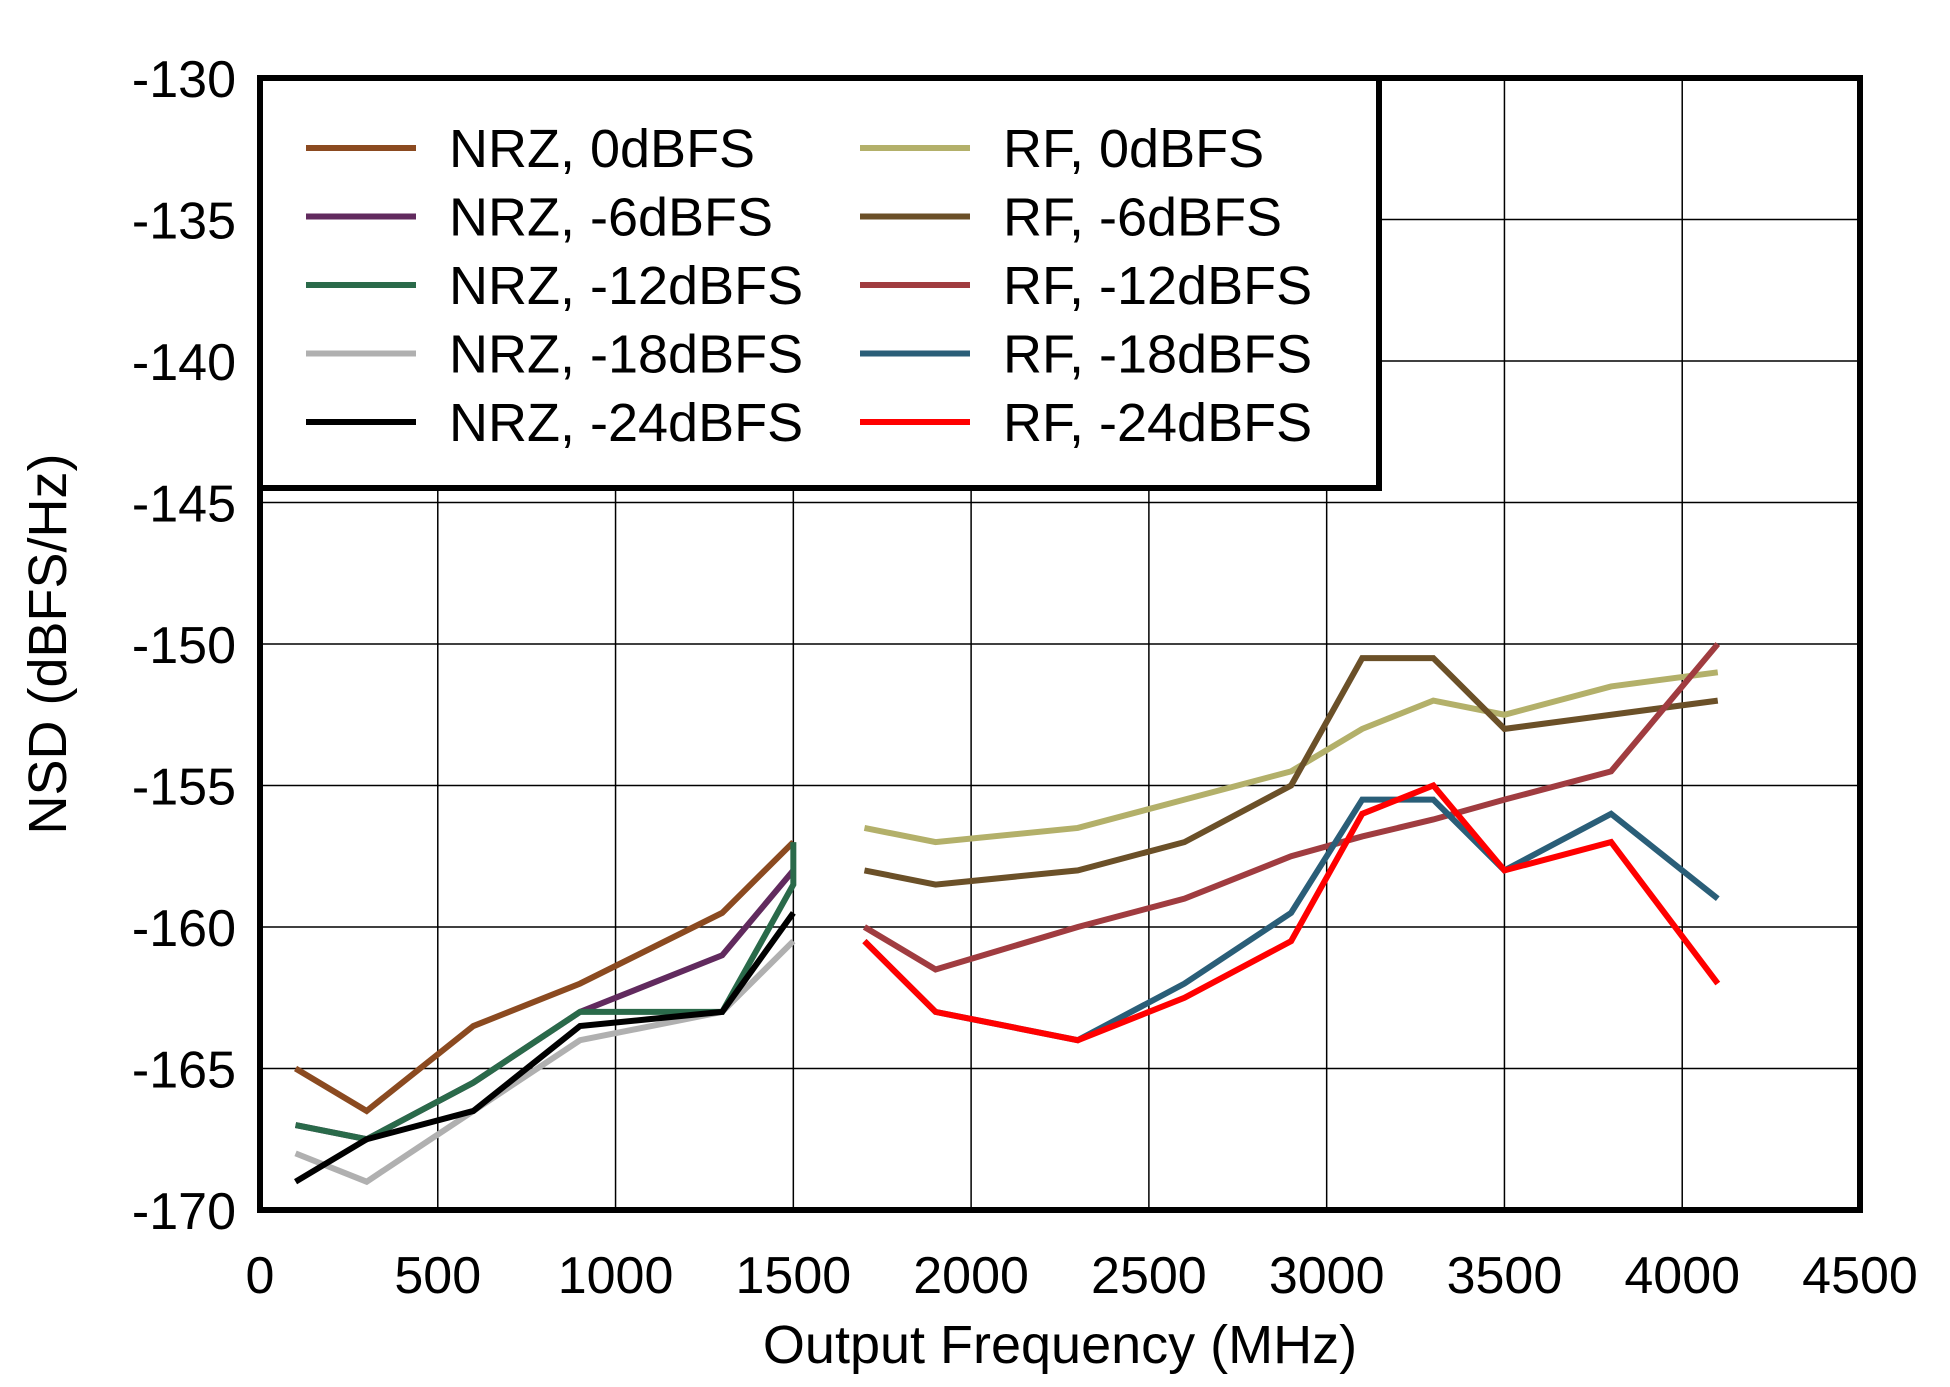  What do you see at coordinates (437, 1276) in the screenshot?
I see `x-tick-label: 500` at bounding box center [437, 1276].